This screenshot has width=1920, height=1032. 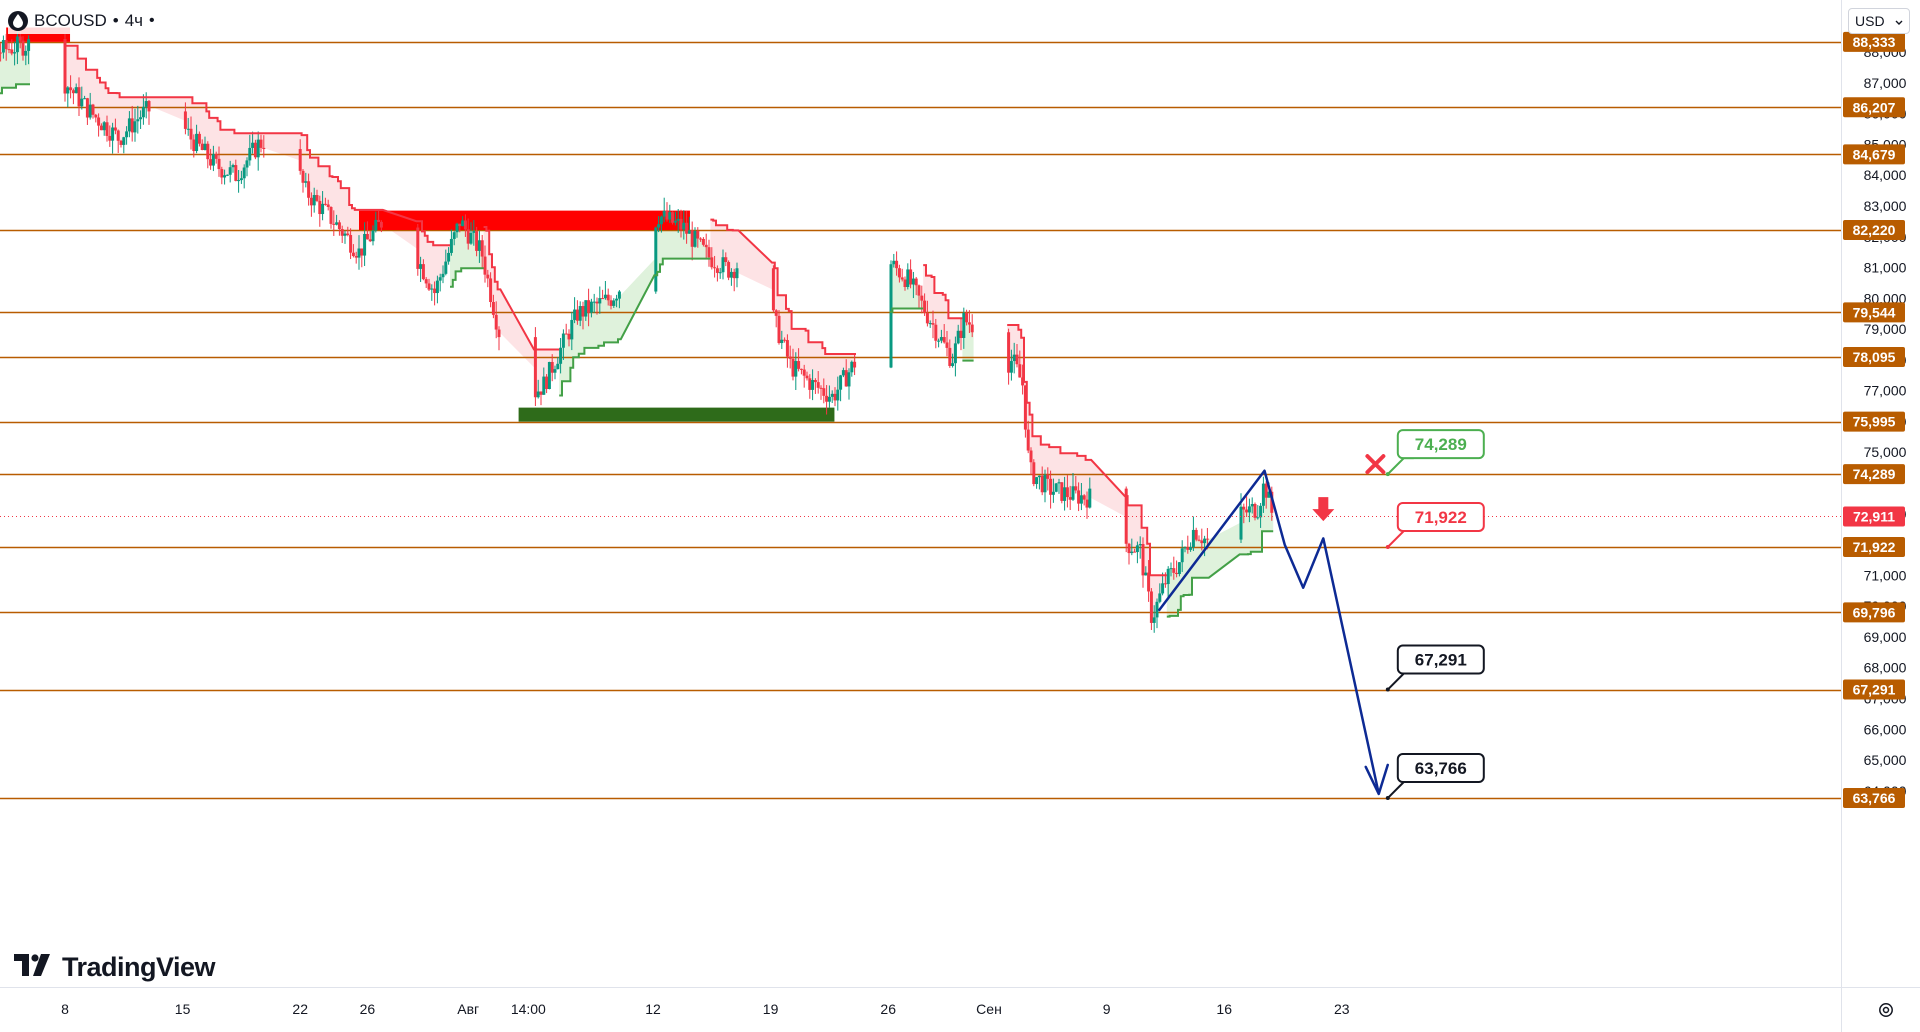 I want to click on projection-arrowhead, so click(x=1377, y=779).